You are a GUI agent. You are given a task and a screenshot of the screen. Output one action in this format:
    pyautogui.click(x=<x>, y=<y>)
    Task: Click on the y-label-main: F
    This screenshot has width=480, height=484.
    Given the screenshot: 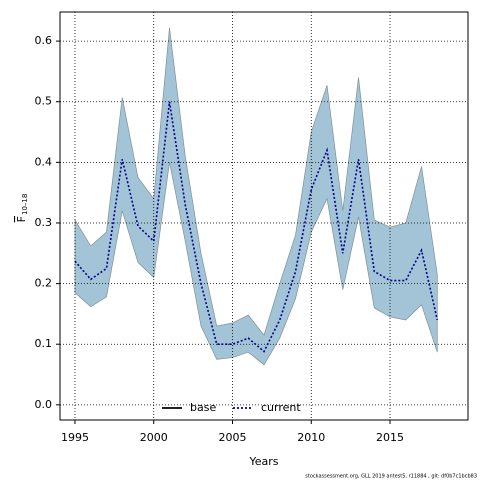 What is the action you would take?
    pyautogui.click(x=21, y=219)
    